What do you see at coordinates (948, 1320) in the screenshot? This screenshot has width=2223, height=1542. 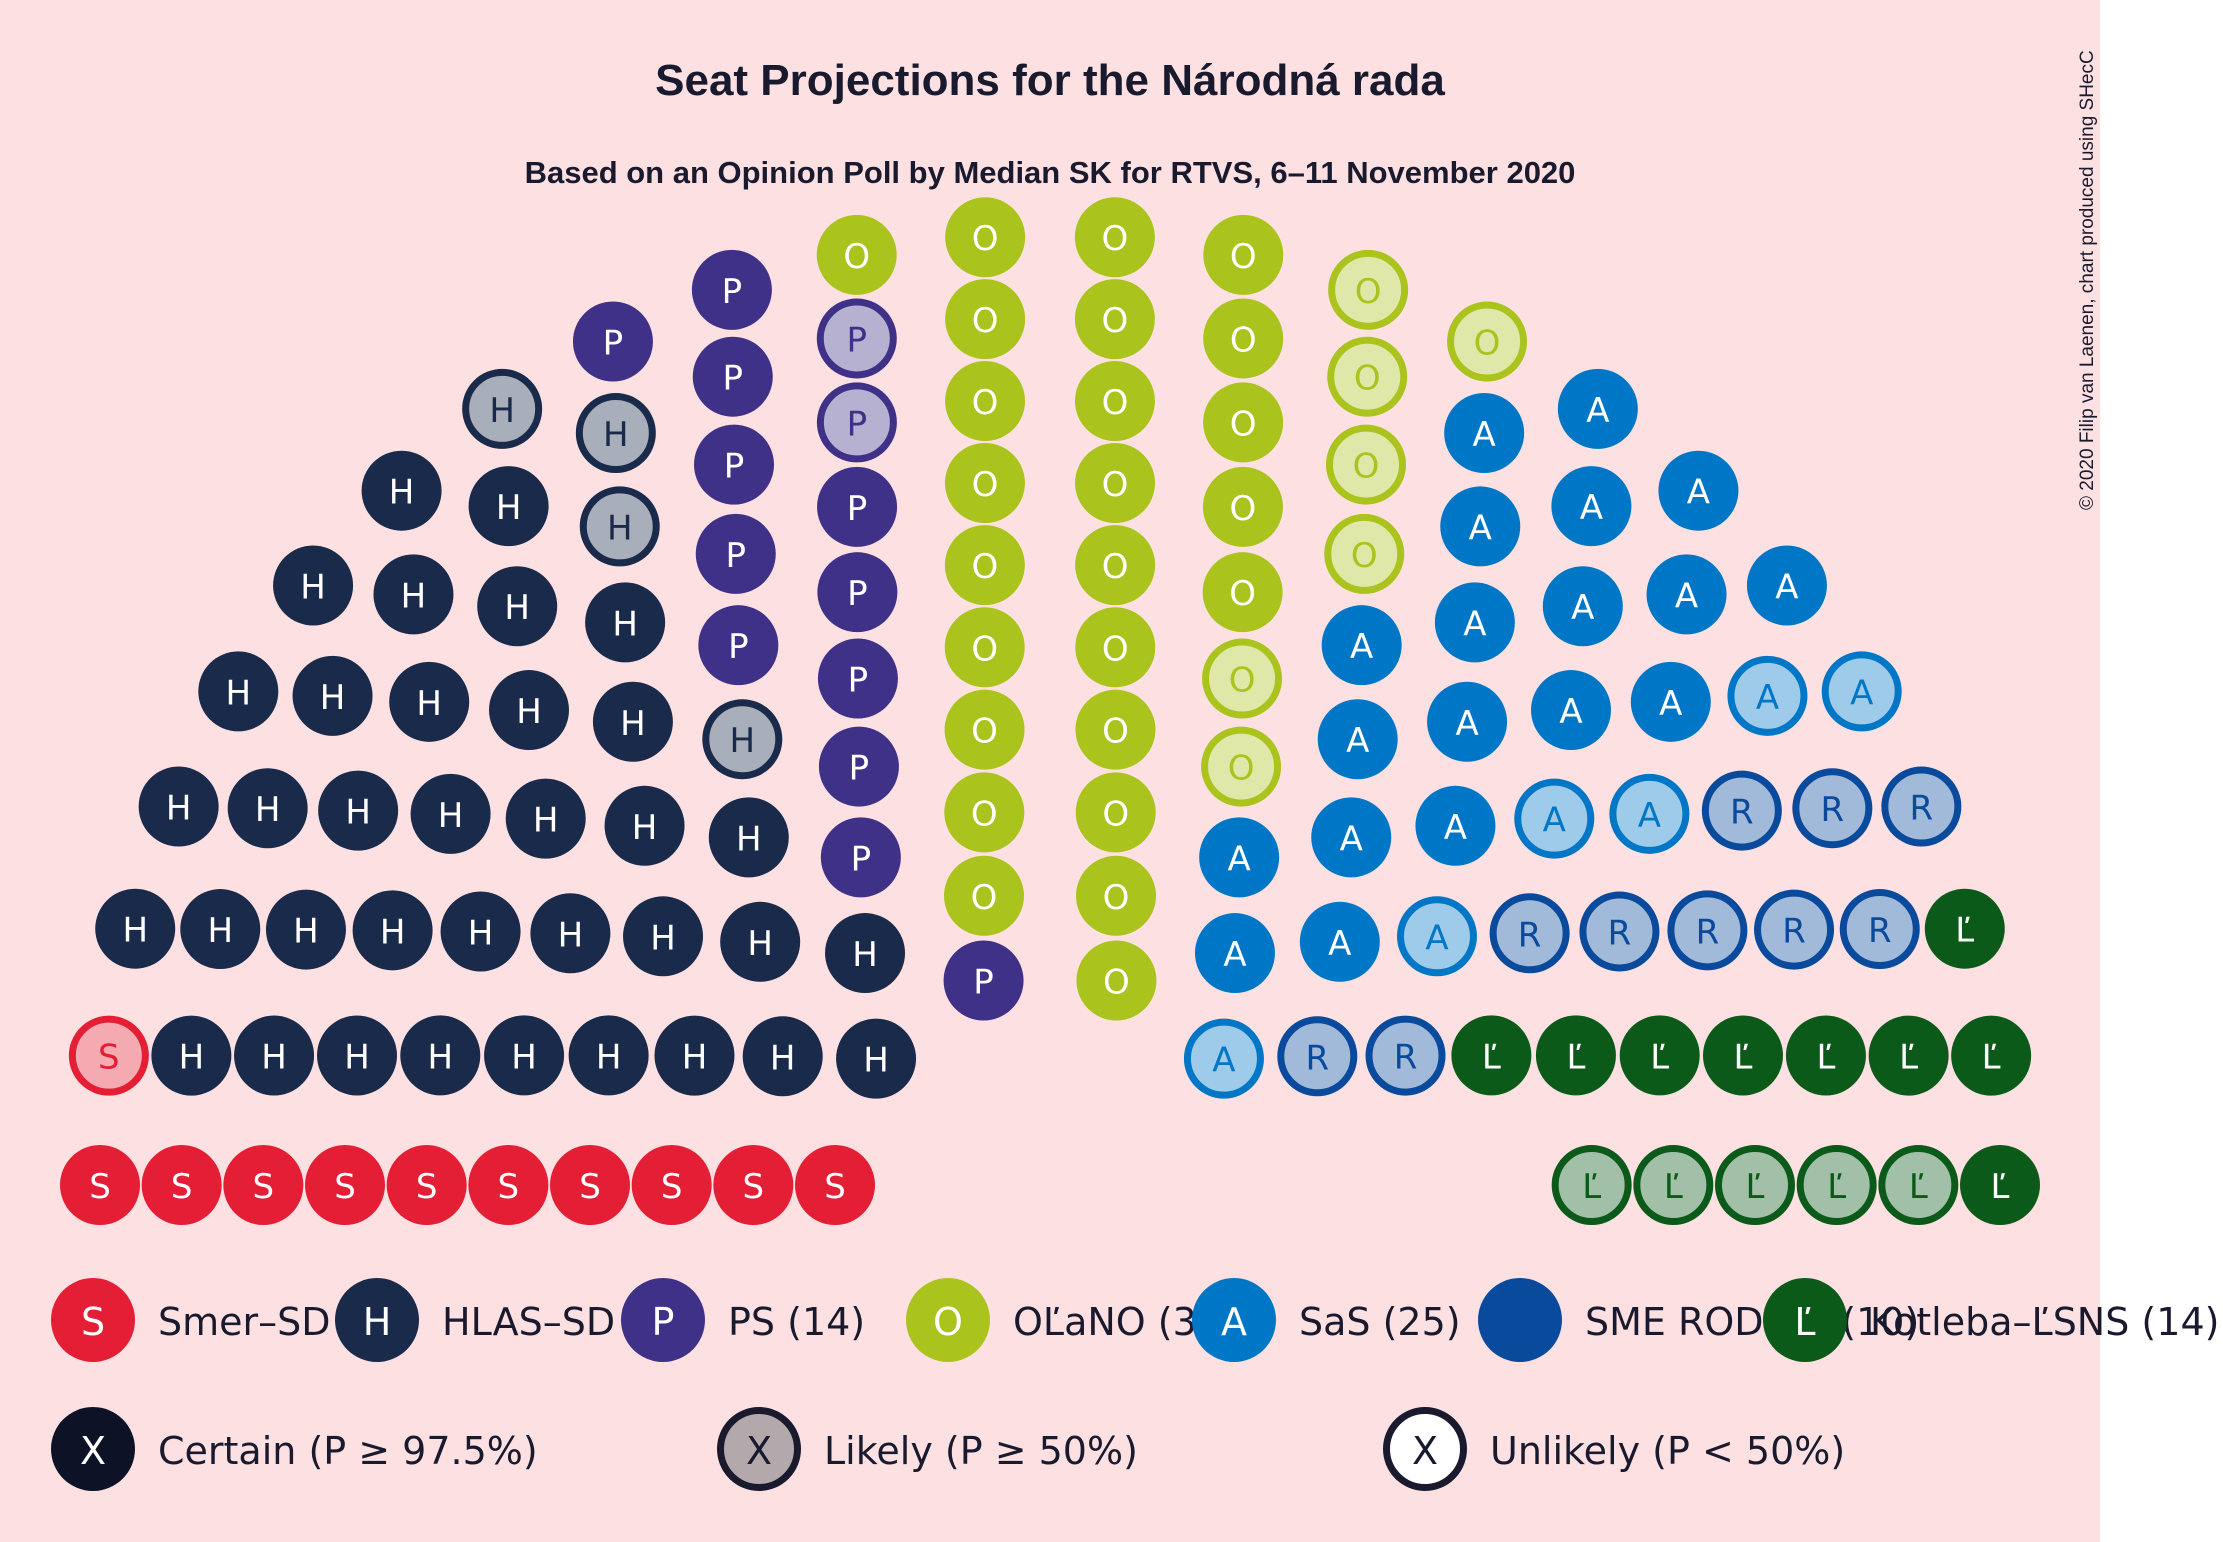 I see `legend-swatch: O` at bounding box center [948, 1320].